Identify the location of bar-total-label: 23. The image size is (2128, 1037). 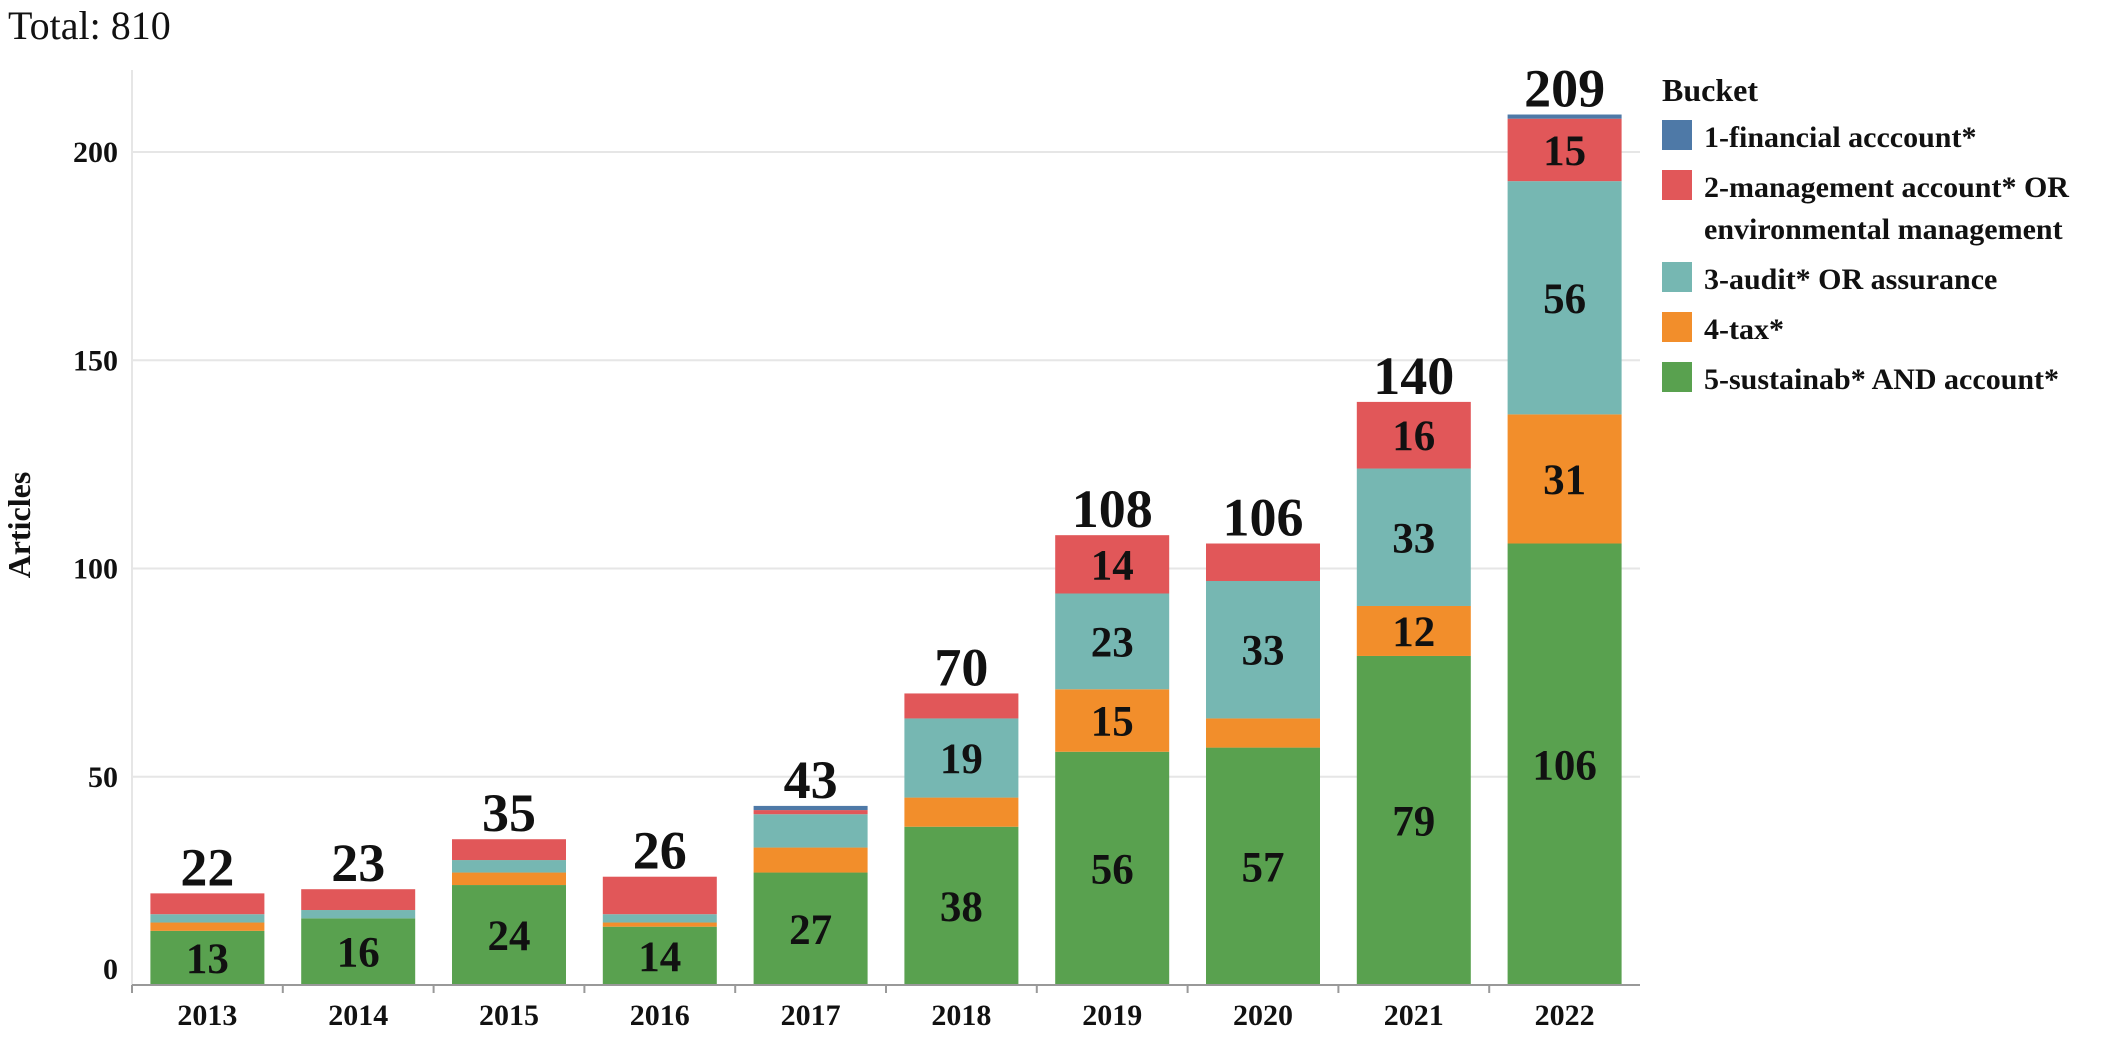
(358, 863).